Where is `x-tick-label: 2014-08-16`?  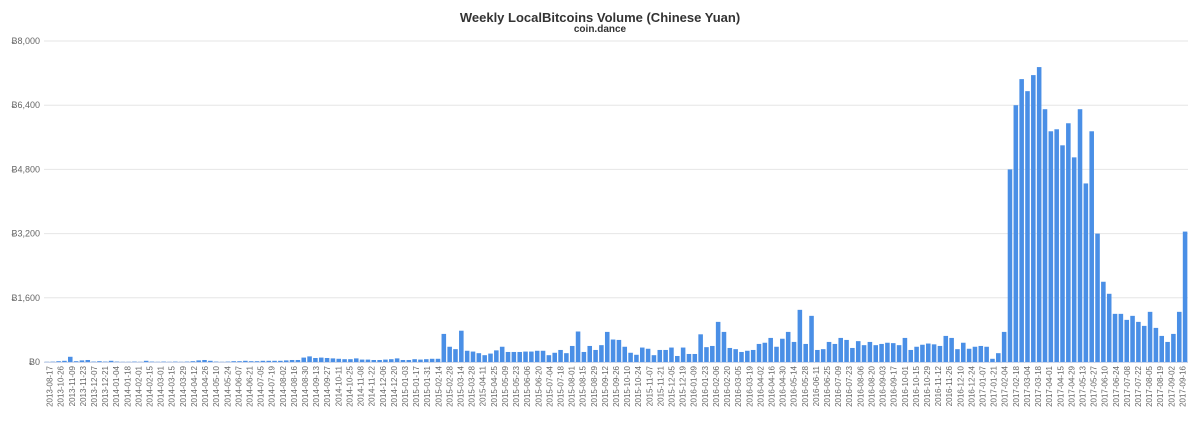
x-tick-label: 2014-08-16 is located at coordinates (294, 385).